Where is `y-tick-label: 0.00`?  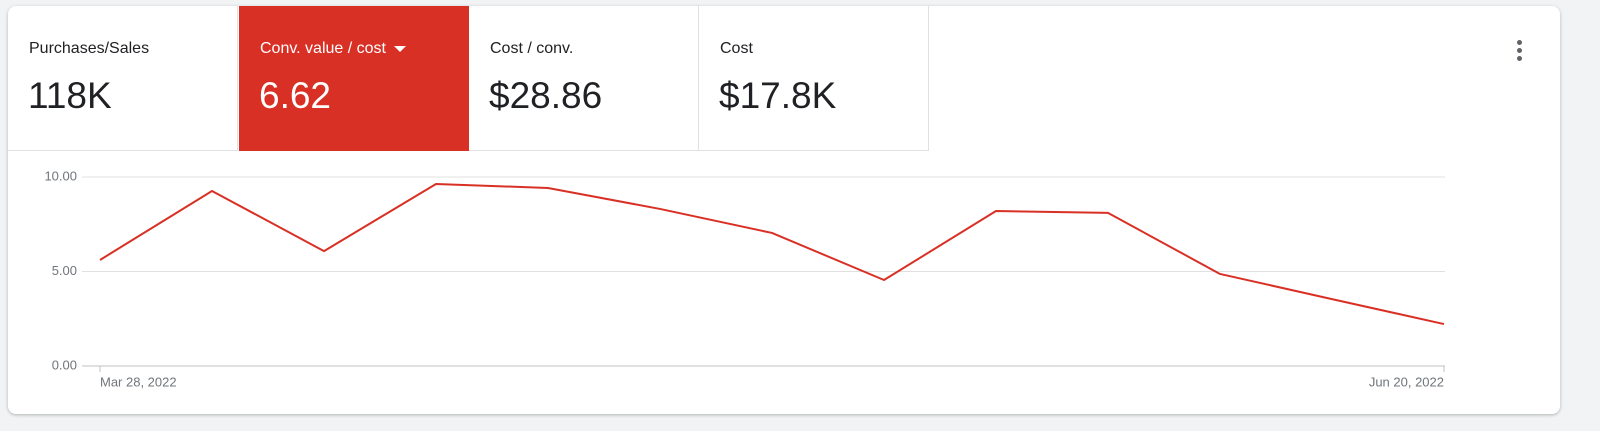 y-tick-label: 0.00 is located at coordinates (64, 364).